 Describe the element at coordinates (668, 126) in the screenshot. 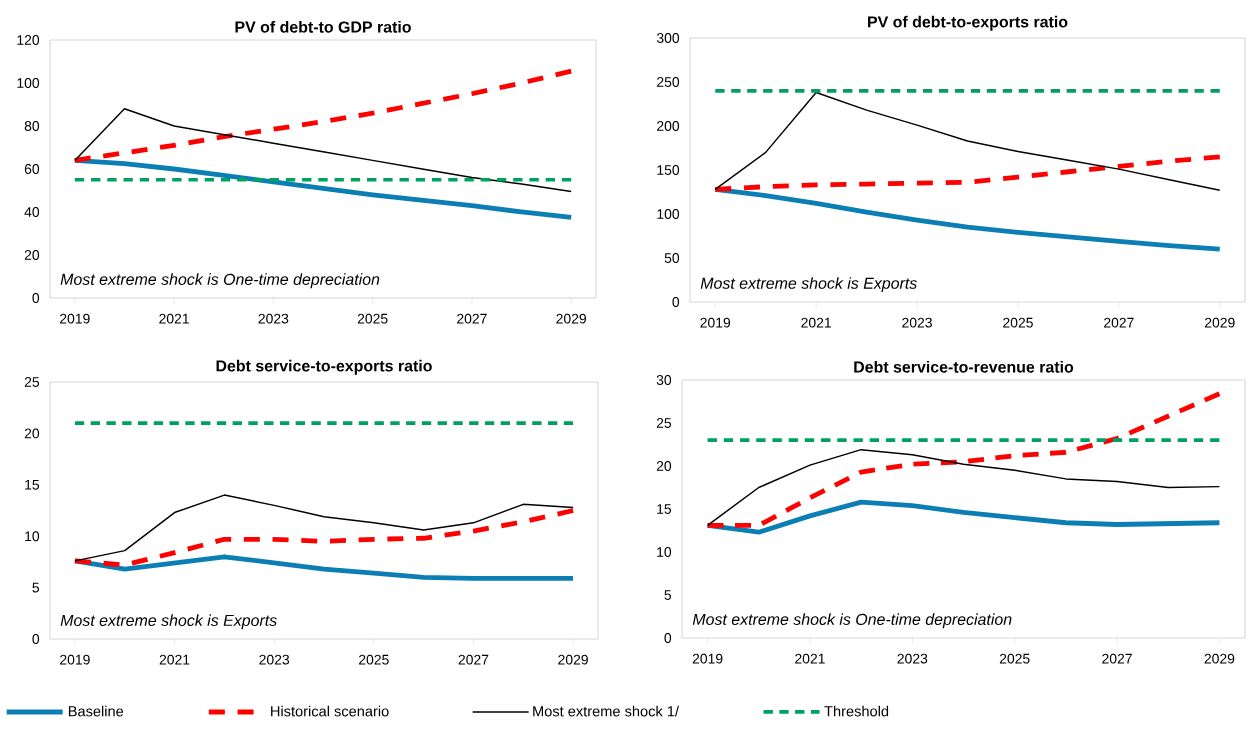

I see `y-tick-label: 200` at that location.